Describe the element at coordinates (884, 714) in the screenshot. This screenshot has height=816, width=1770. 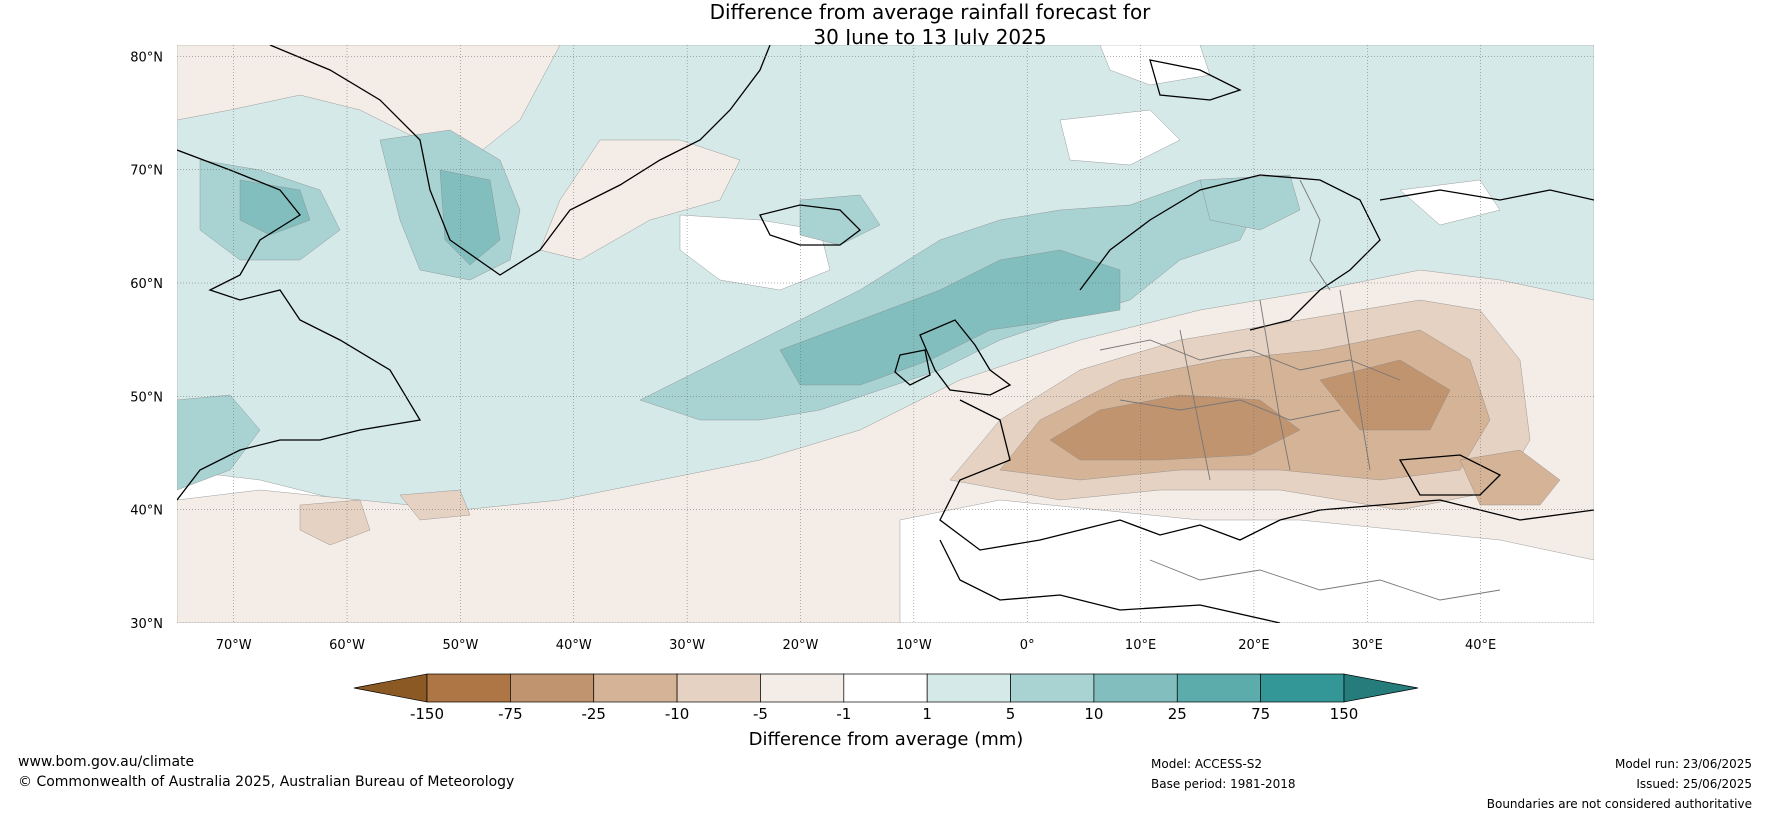
I see `colorbar-tick-labels: -150 -75 -25 -10 -5 -1 1 5 10 25 75 150` at that location.